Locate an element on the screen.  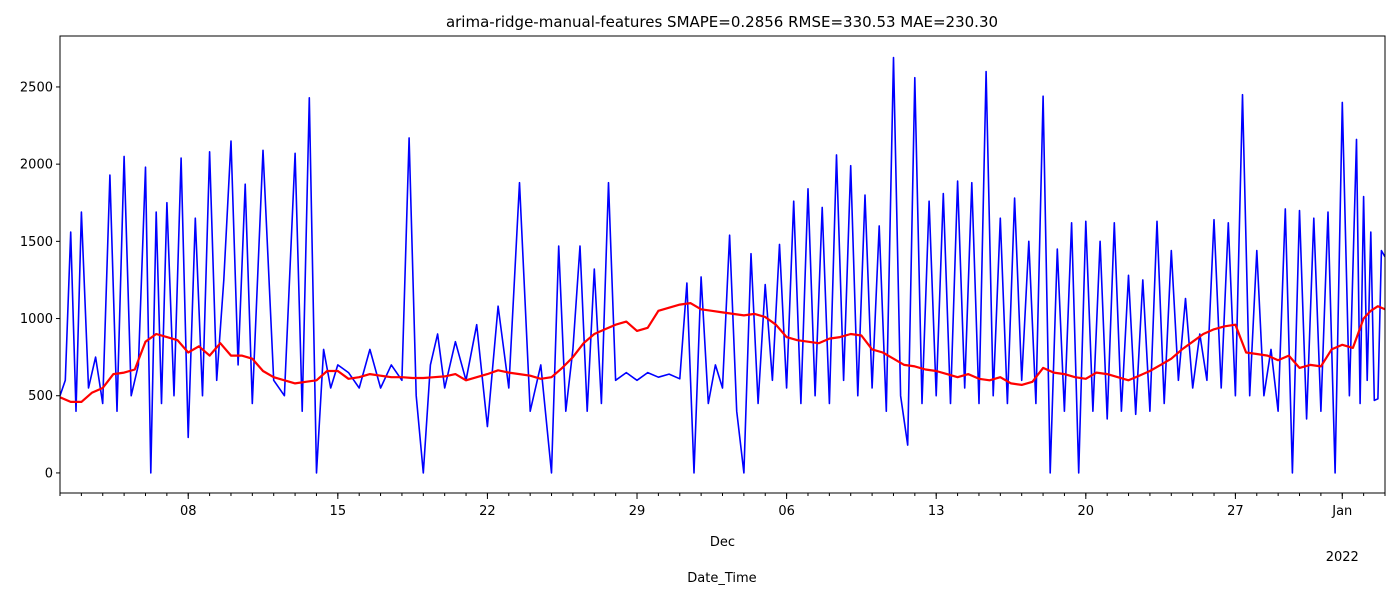
y-tick-label: 2500 is located at coordinates (36, 87).